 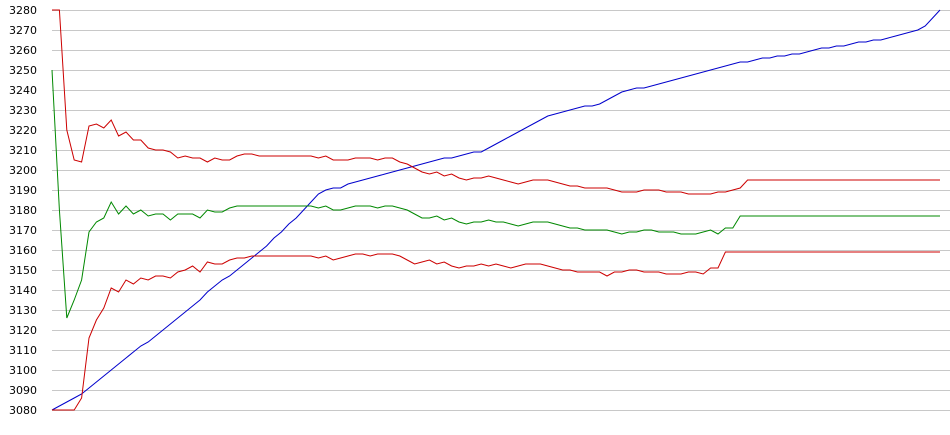 I want to click on y-tick-label: 3240, so click(x=23, y=90).